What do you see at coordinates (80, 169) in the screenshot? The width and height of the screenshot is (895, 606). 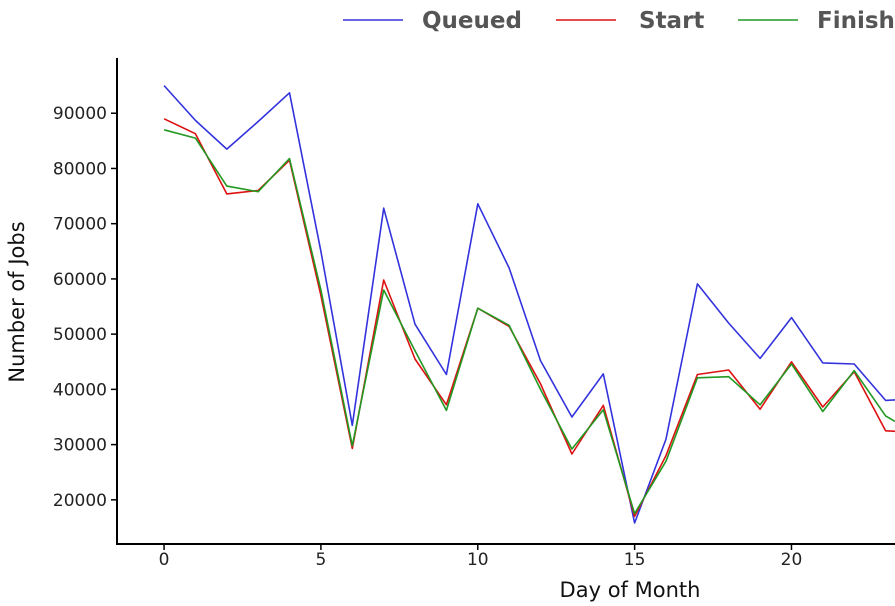 I see `y-tick-label: 80000` at bounding box center [80, 169].